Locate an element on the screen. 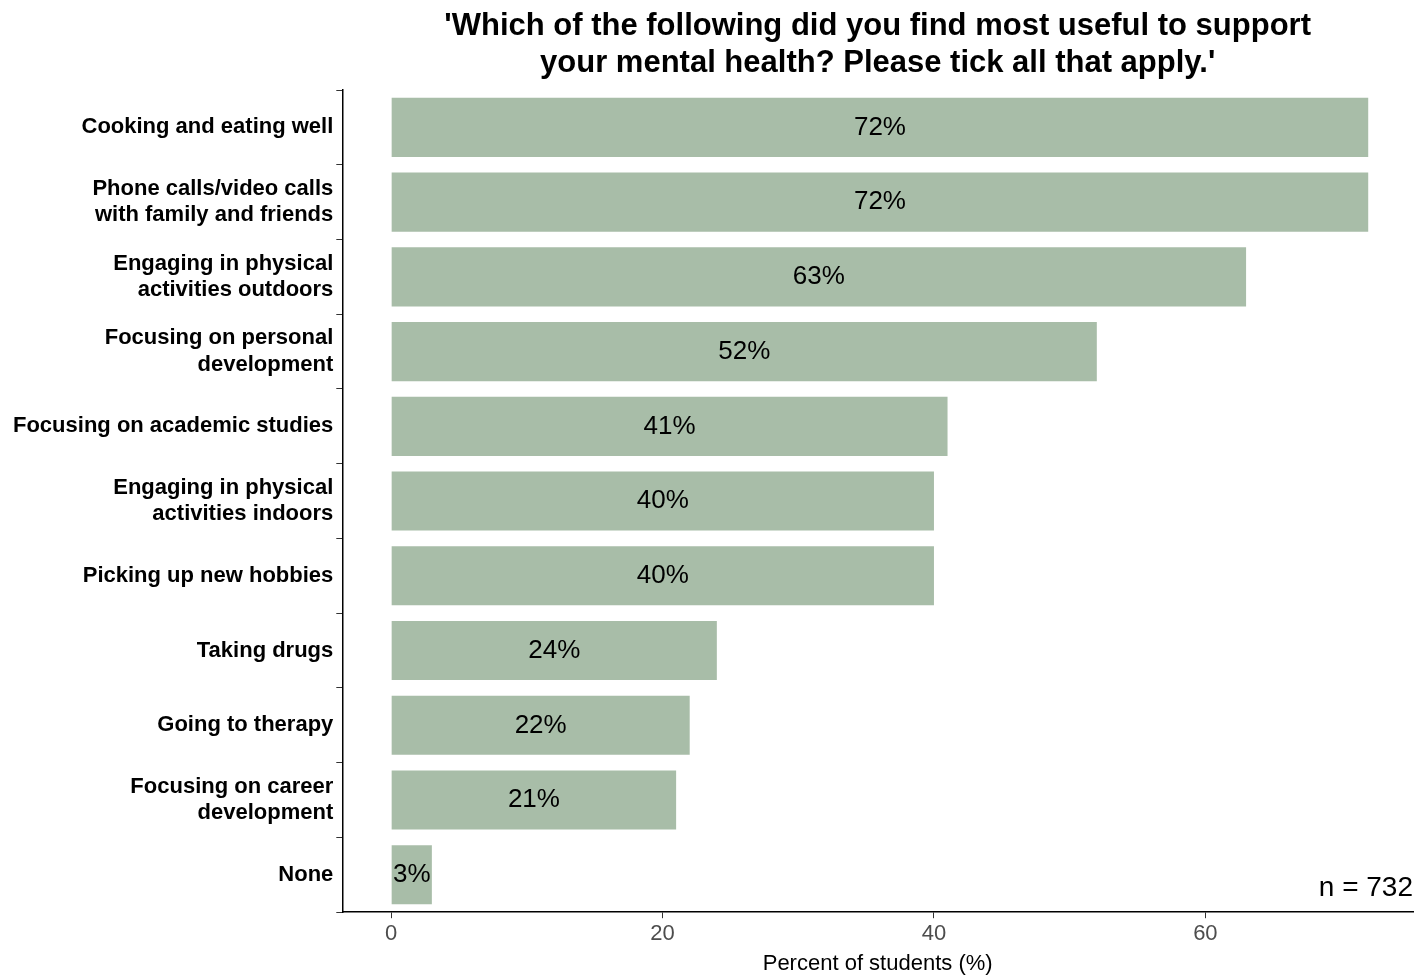 This screenshot has height=977, width=1419. y-tick-label: Engaging in physical activities indoors is located at coordinates (223, 499).